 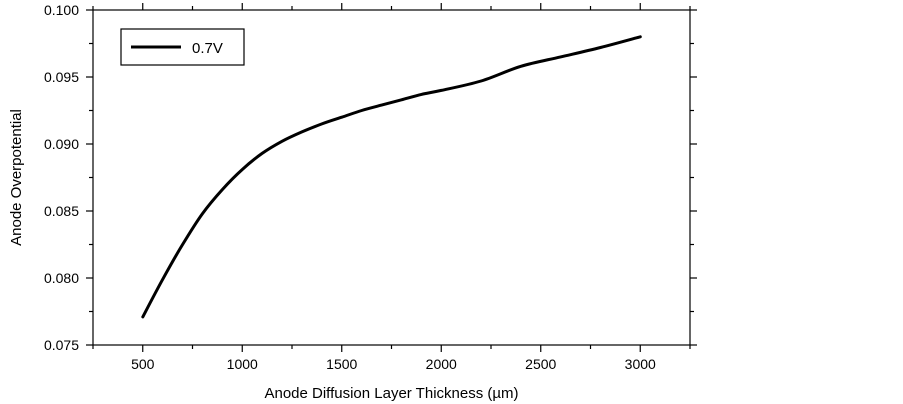 What do you see at coordinates (61, 345) in the screenshot?
I see `y-tick-label: 0.075` at bounding box center [61, 345].